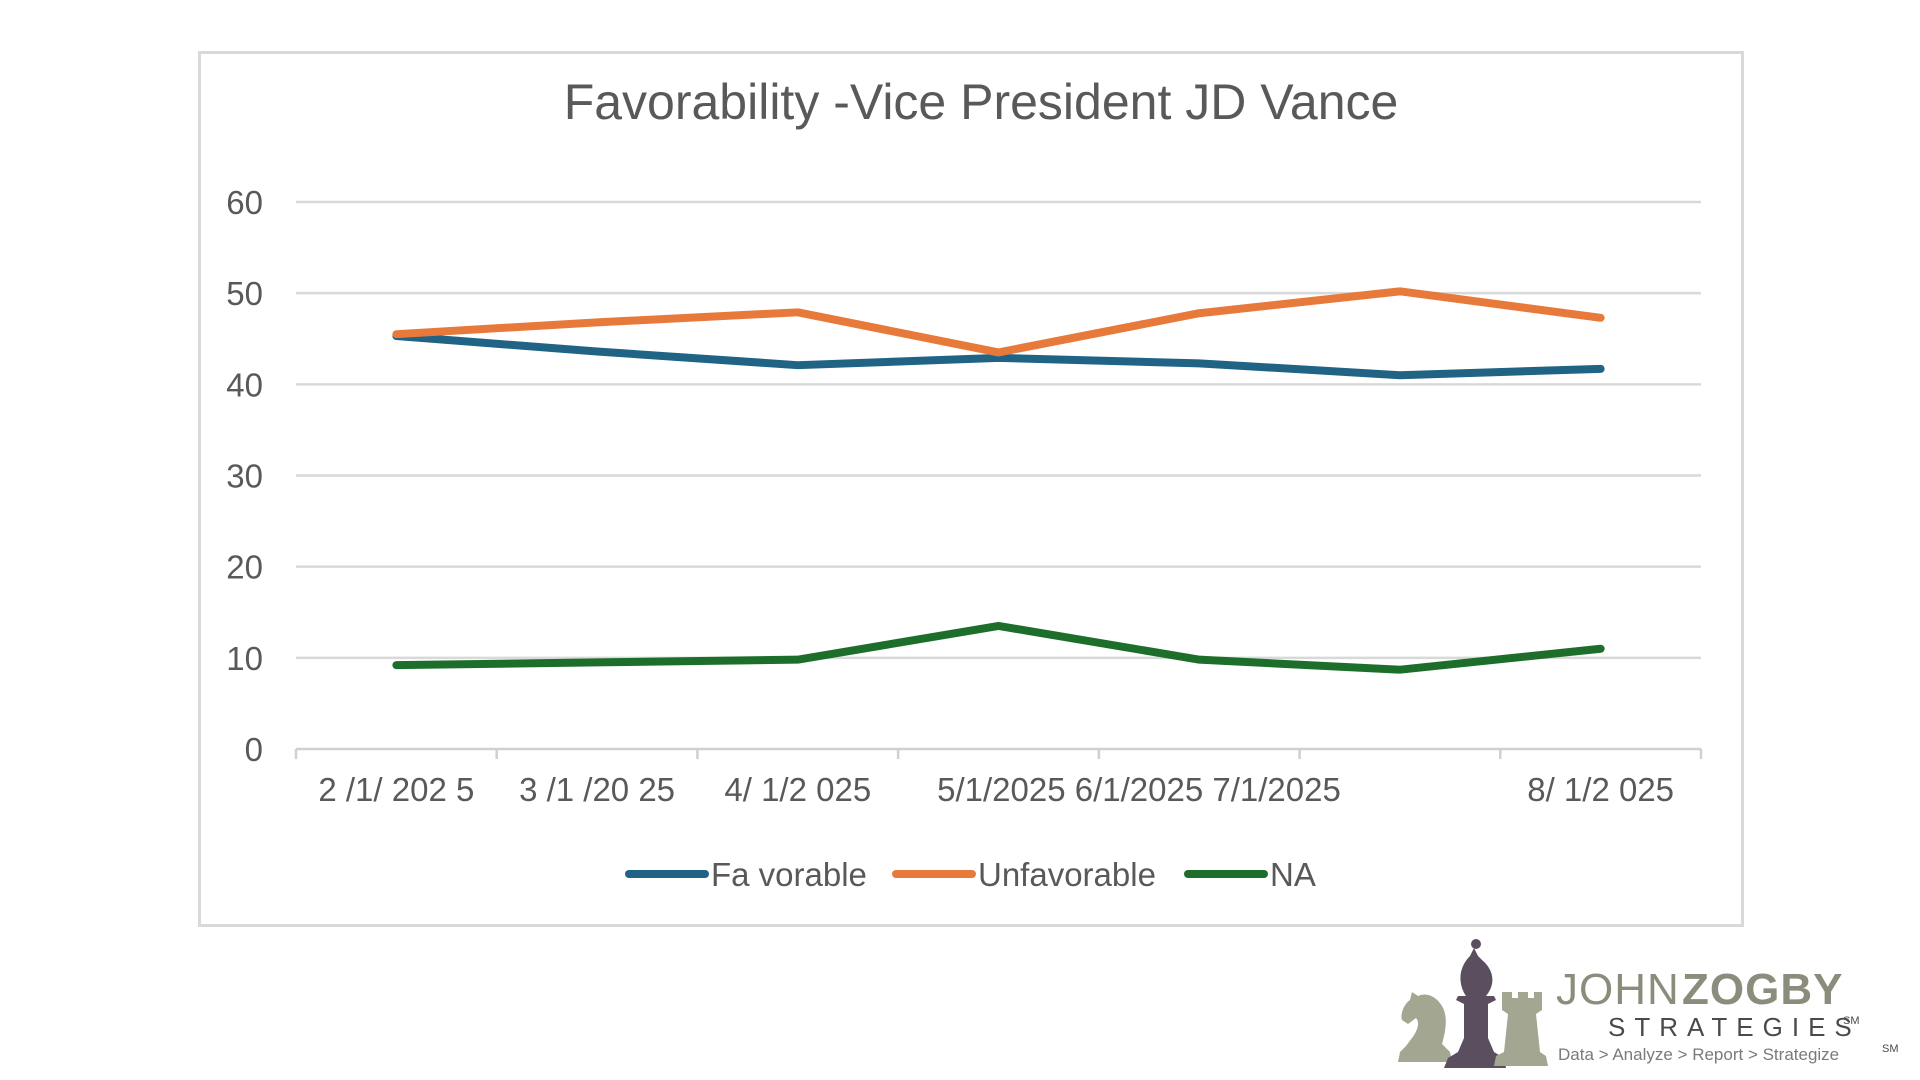 Image resolution: width=1920 pixels, height=1080 pixels. What do you see at coordinates (396, 789) in the screenshot?
I see `x-tick-label: 2 /1/ 202 5` at bounding box center [396, 789].